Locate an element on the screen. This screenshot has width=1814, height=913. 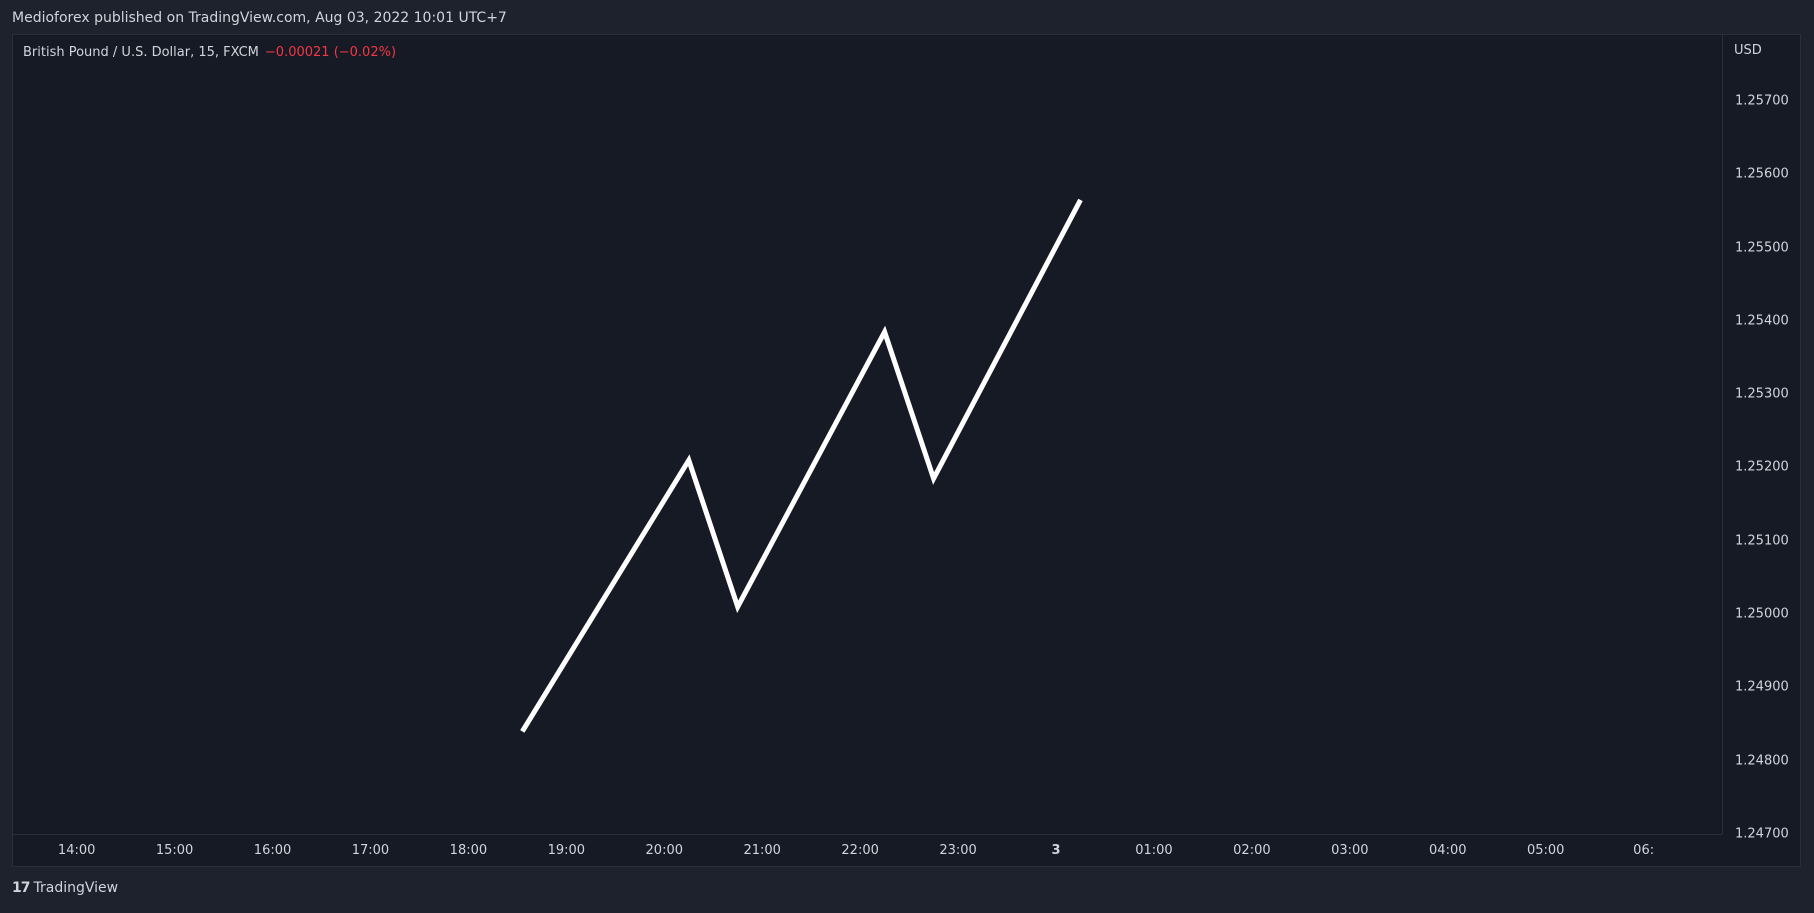
time-tick-label: 15:00 is located at coordinates (174, 850).